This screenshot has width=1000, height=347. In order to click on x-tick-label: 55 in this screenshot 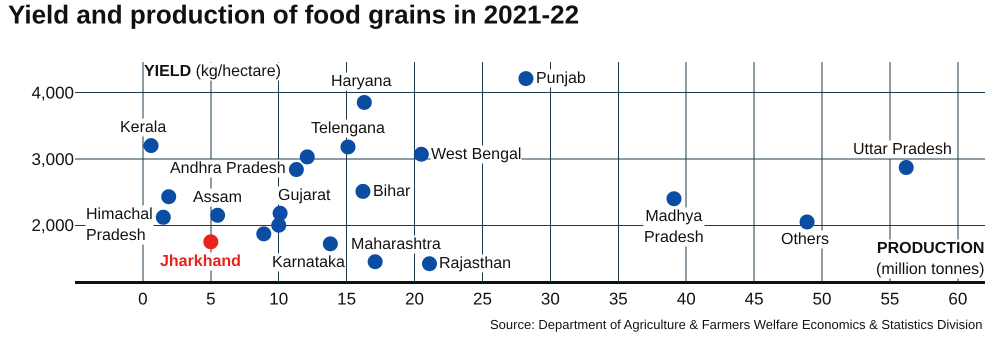, I will do `click(890, 298)`.